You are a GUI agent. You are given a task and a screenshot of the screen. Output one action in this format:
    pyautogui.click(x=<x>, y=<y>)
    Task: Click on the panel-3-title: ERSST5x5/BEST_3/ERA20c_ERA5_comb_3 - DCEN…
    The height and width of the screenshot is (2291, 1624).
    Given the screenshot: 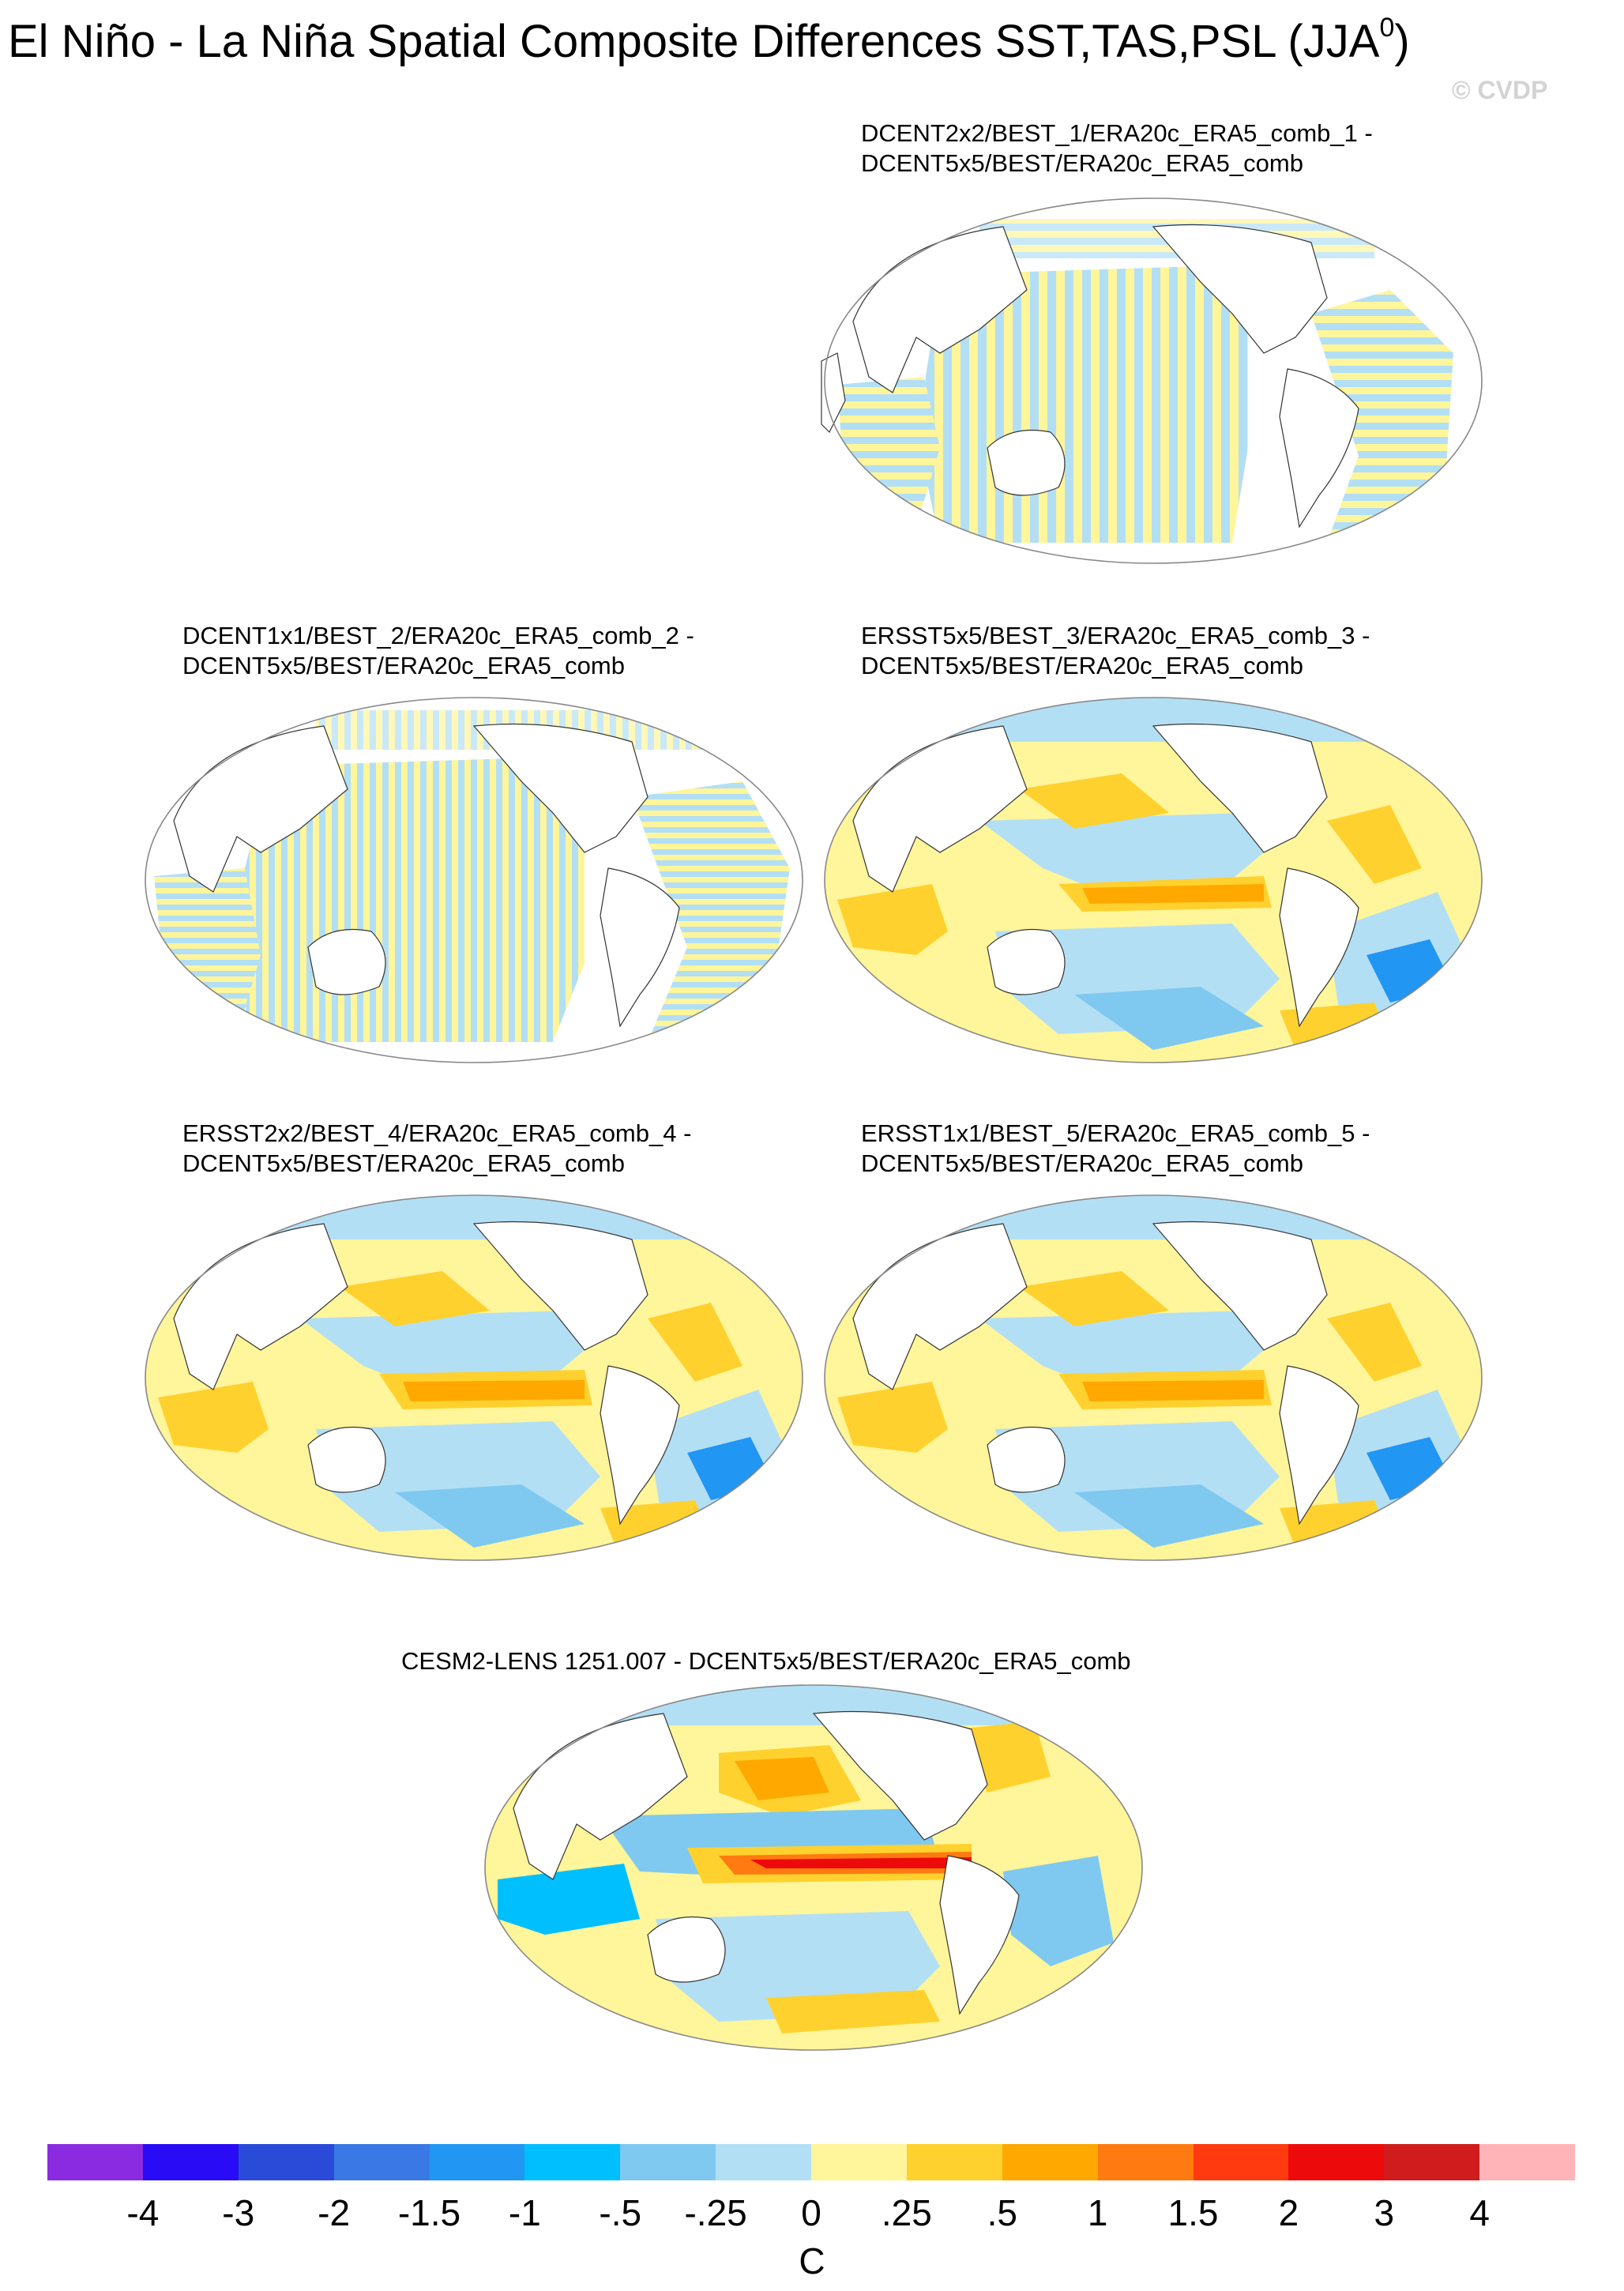 What is the action you would take?
    pyautogui.click(x=1115, y=651)
    